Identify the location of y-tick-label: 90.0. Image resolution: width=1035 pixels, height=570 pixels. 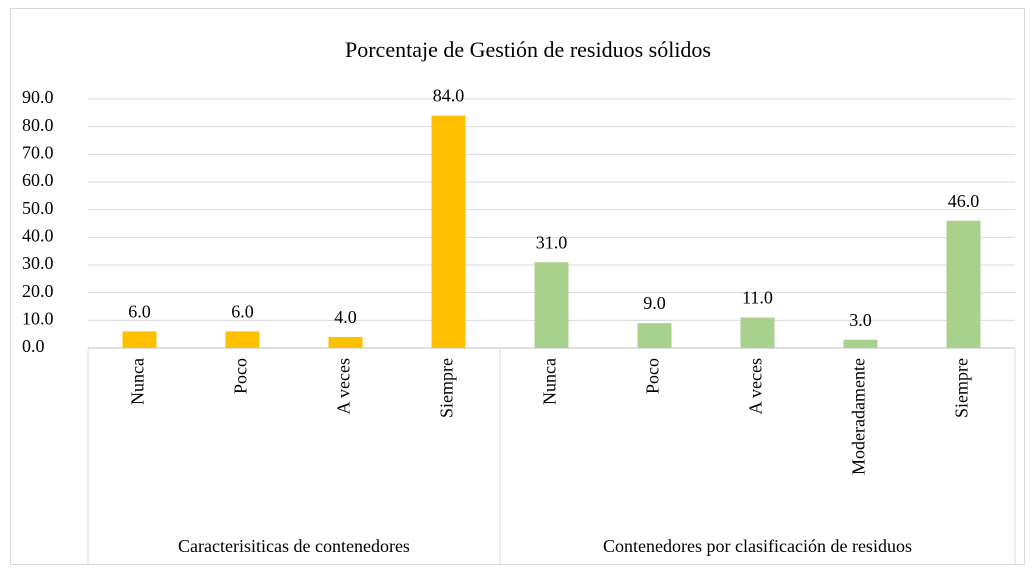
(38, 97).